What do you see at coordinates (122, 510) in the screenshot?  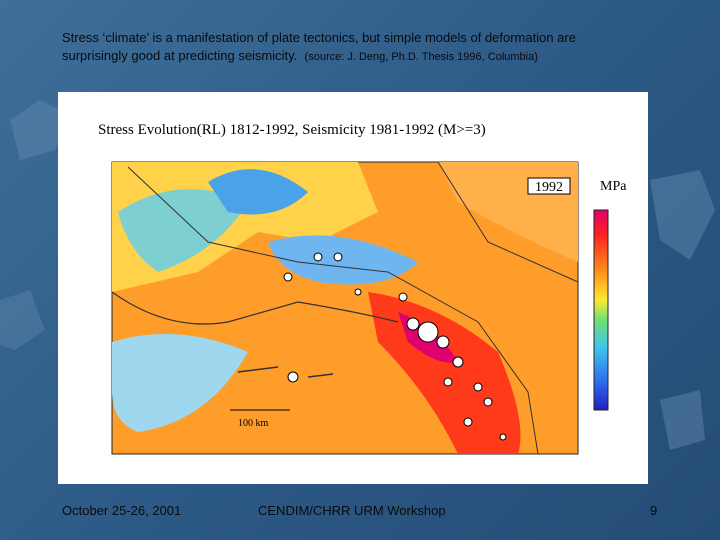 I see `footer-date: October 25-26, 2001` at bounding box center [122, 510].